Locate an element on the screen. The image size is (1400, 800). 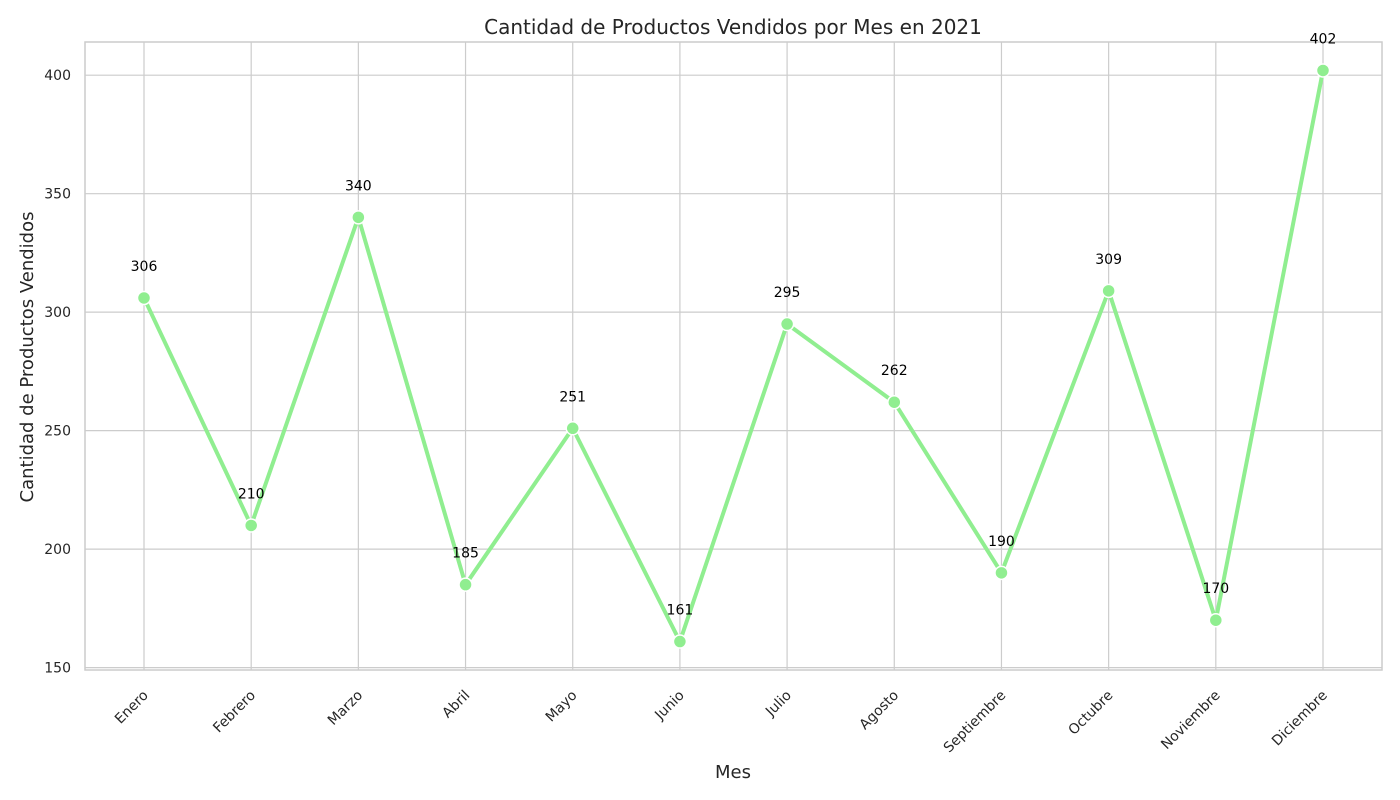
data-label: 295 is located at coordinates (787, 293).